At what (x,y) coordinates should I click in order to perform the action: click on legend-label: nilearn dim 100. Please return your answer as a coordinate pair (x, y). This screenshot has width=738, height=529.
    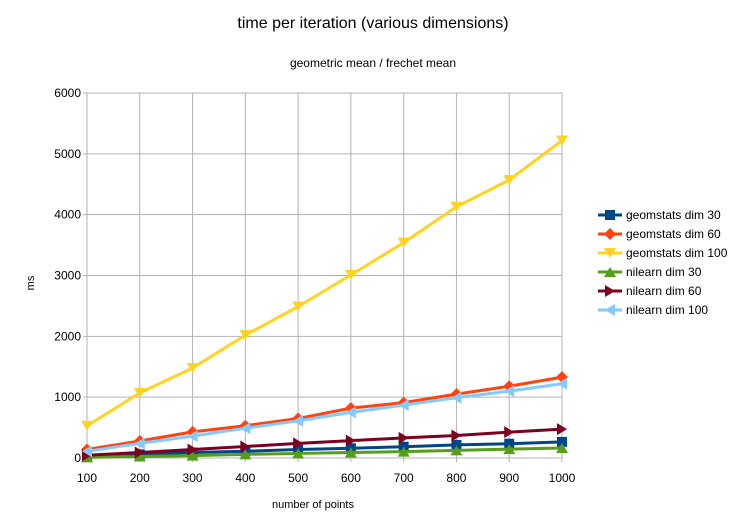
    Looking at the image, I should click on (667, 310).